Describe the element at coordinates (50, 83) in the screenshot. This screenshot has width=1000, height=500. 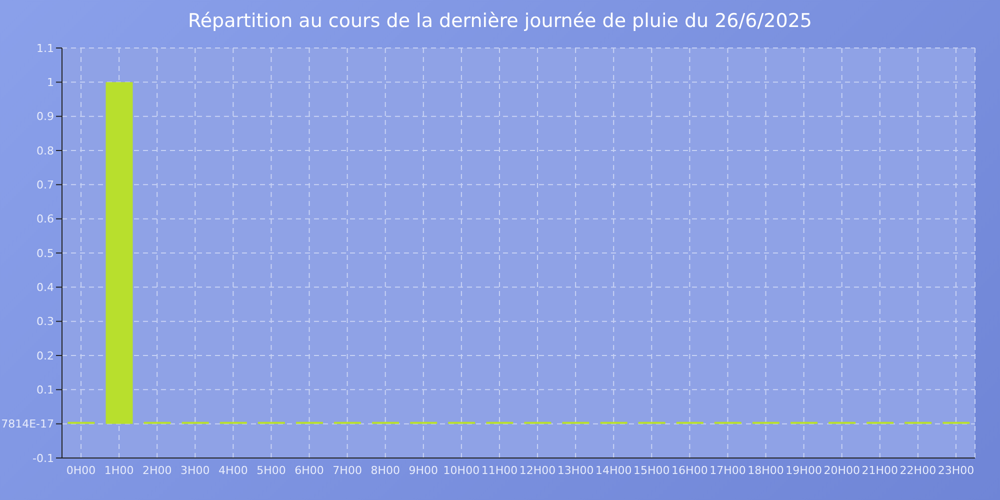
I see `y-tick-label: 1` at that location.